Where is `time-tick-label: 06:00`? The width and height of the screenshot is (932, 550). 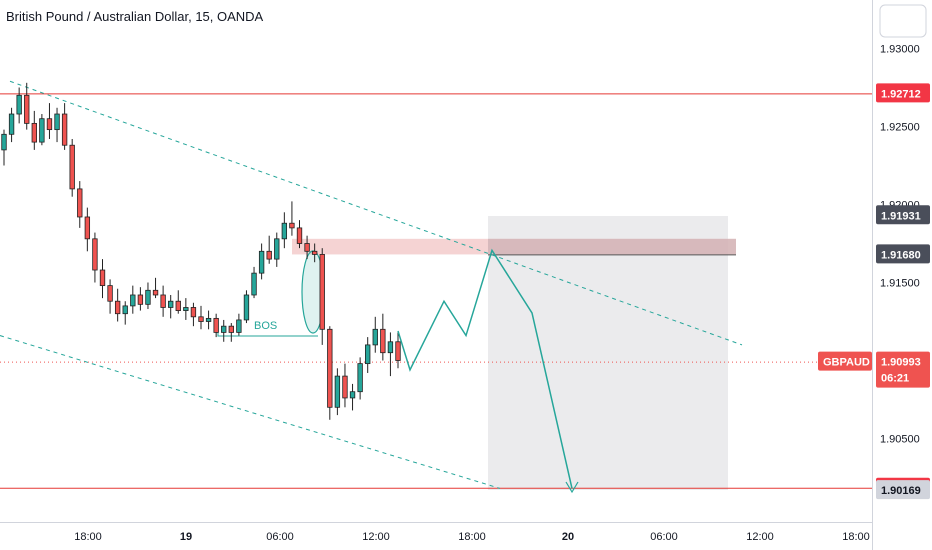 time-tick-label: 06:00 is located at coordinates (664, 537).